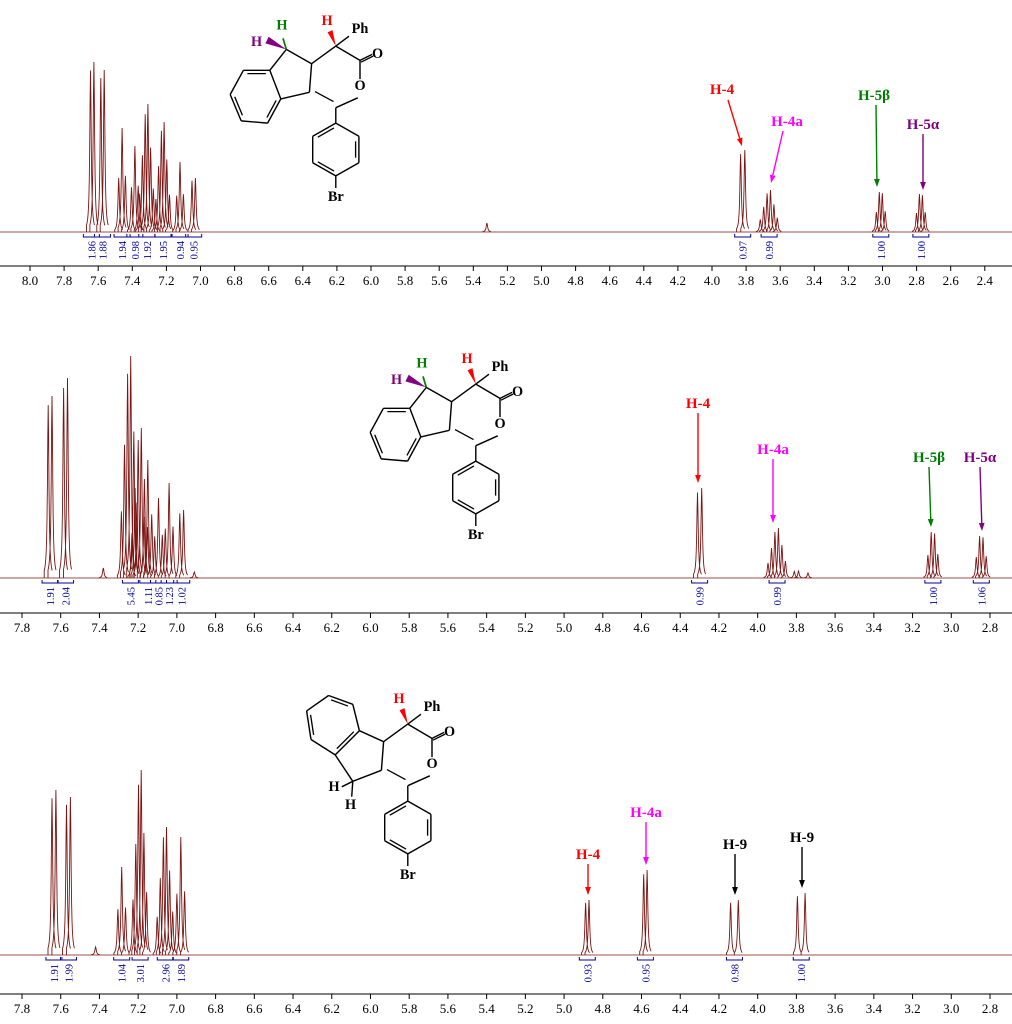 Image resolution: width=1012 pixels, height=1024 pixels. What do you see at coordinates (588, 973) in the screenshot?
I see `integral-value: 0.93` at bounding box center [588, 973].